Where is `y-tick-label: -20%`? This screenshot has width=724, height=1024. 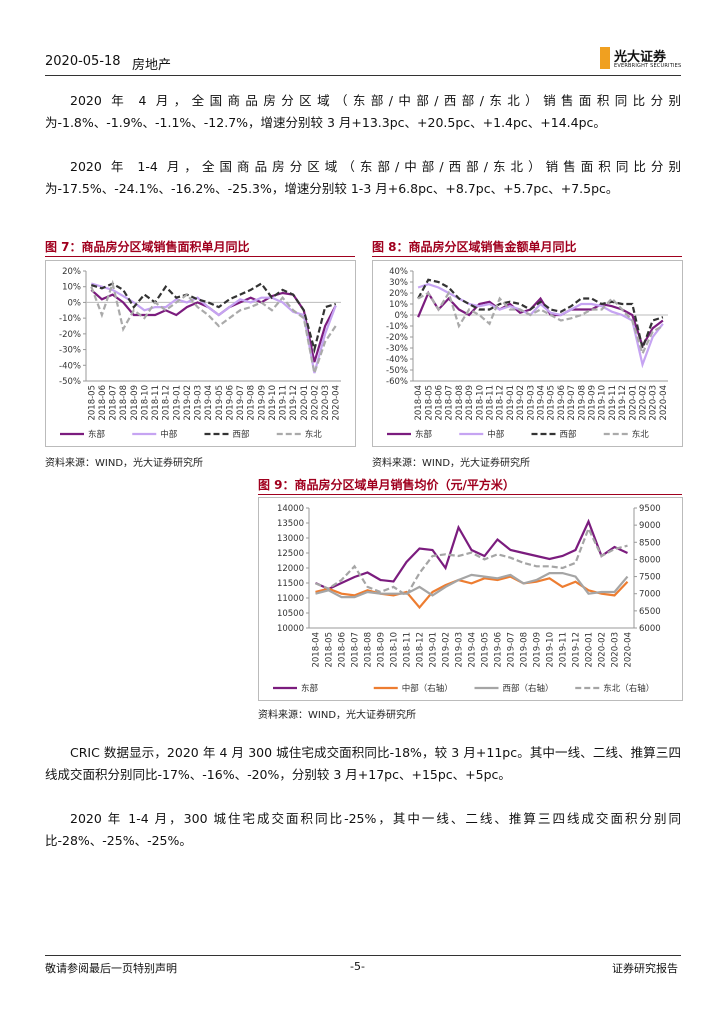 y-tick-label: -20% is located at coordinates (70, 335).